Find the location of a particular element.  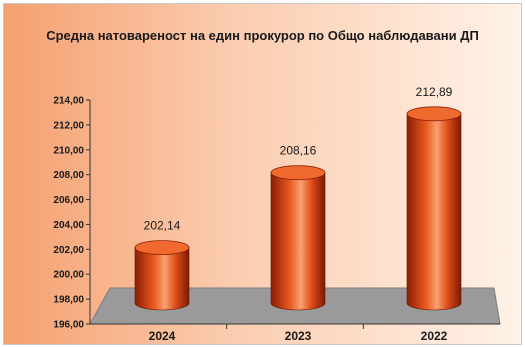

x-tick-label-2024: 2024 is located at coordinates (162, 336).